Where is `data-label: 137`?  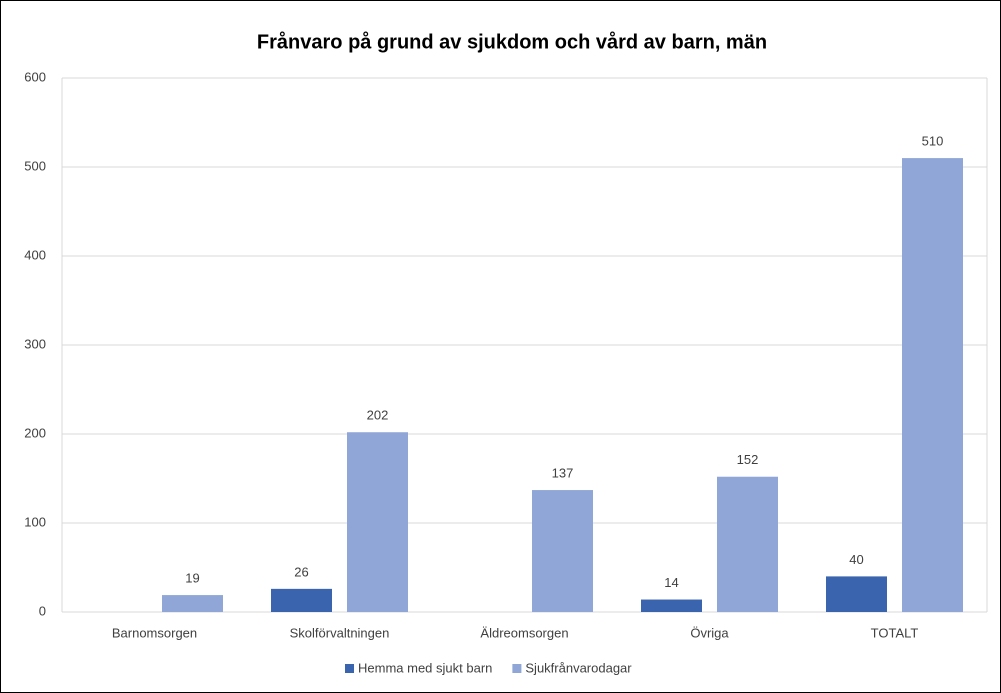 data-label: 137 is located at coordinates (563, 473).